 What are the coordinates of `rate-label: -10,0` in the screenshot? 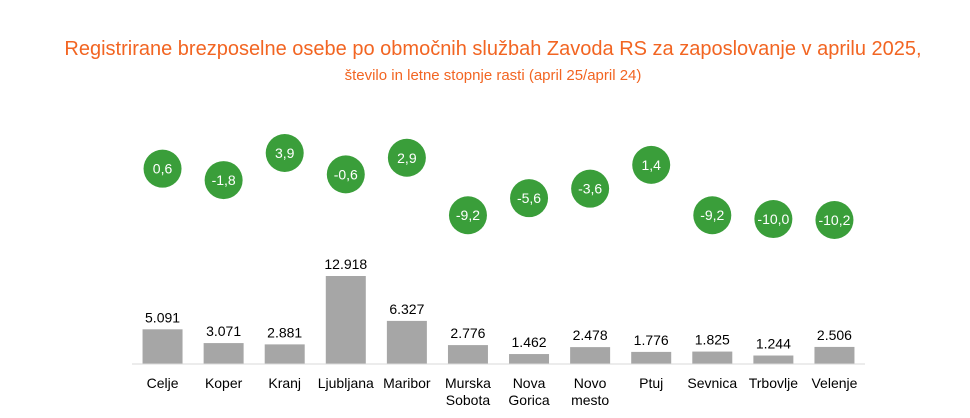 It's located at (773, 219).